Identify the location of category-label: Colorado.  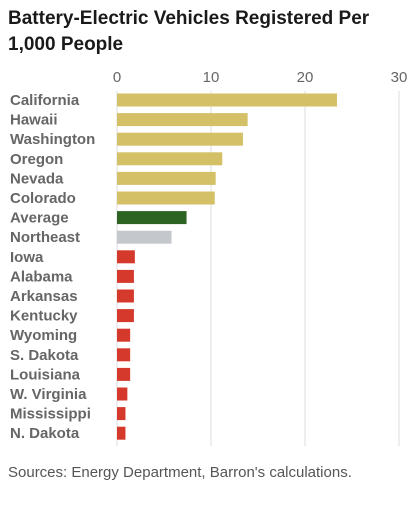
(43, 198).